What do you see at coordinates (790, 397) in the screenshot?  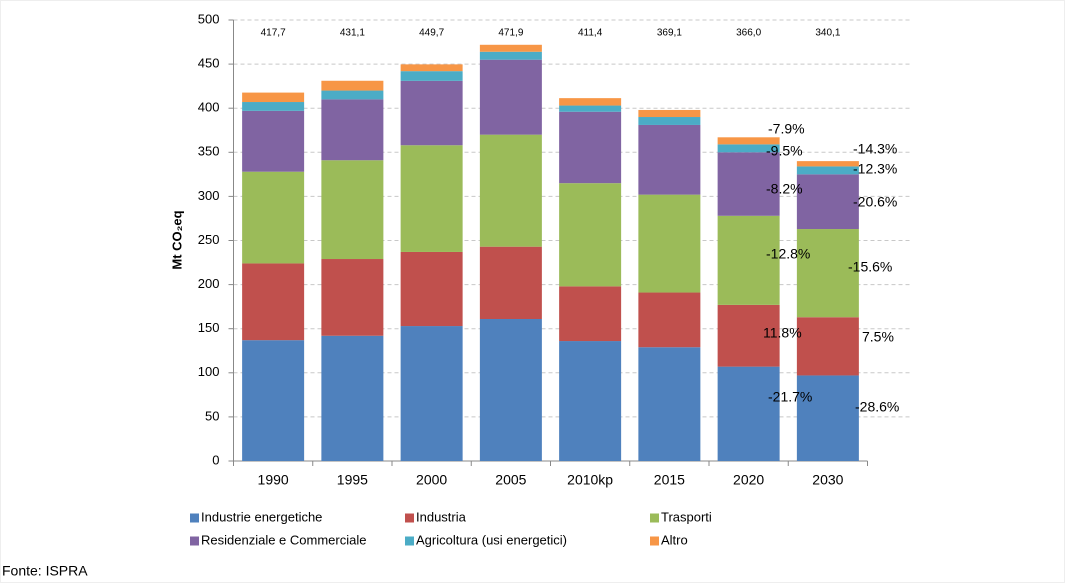 I see `change-annotation: -21.7%` at bounding box center [790, 397].